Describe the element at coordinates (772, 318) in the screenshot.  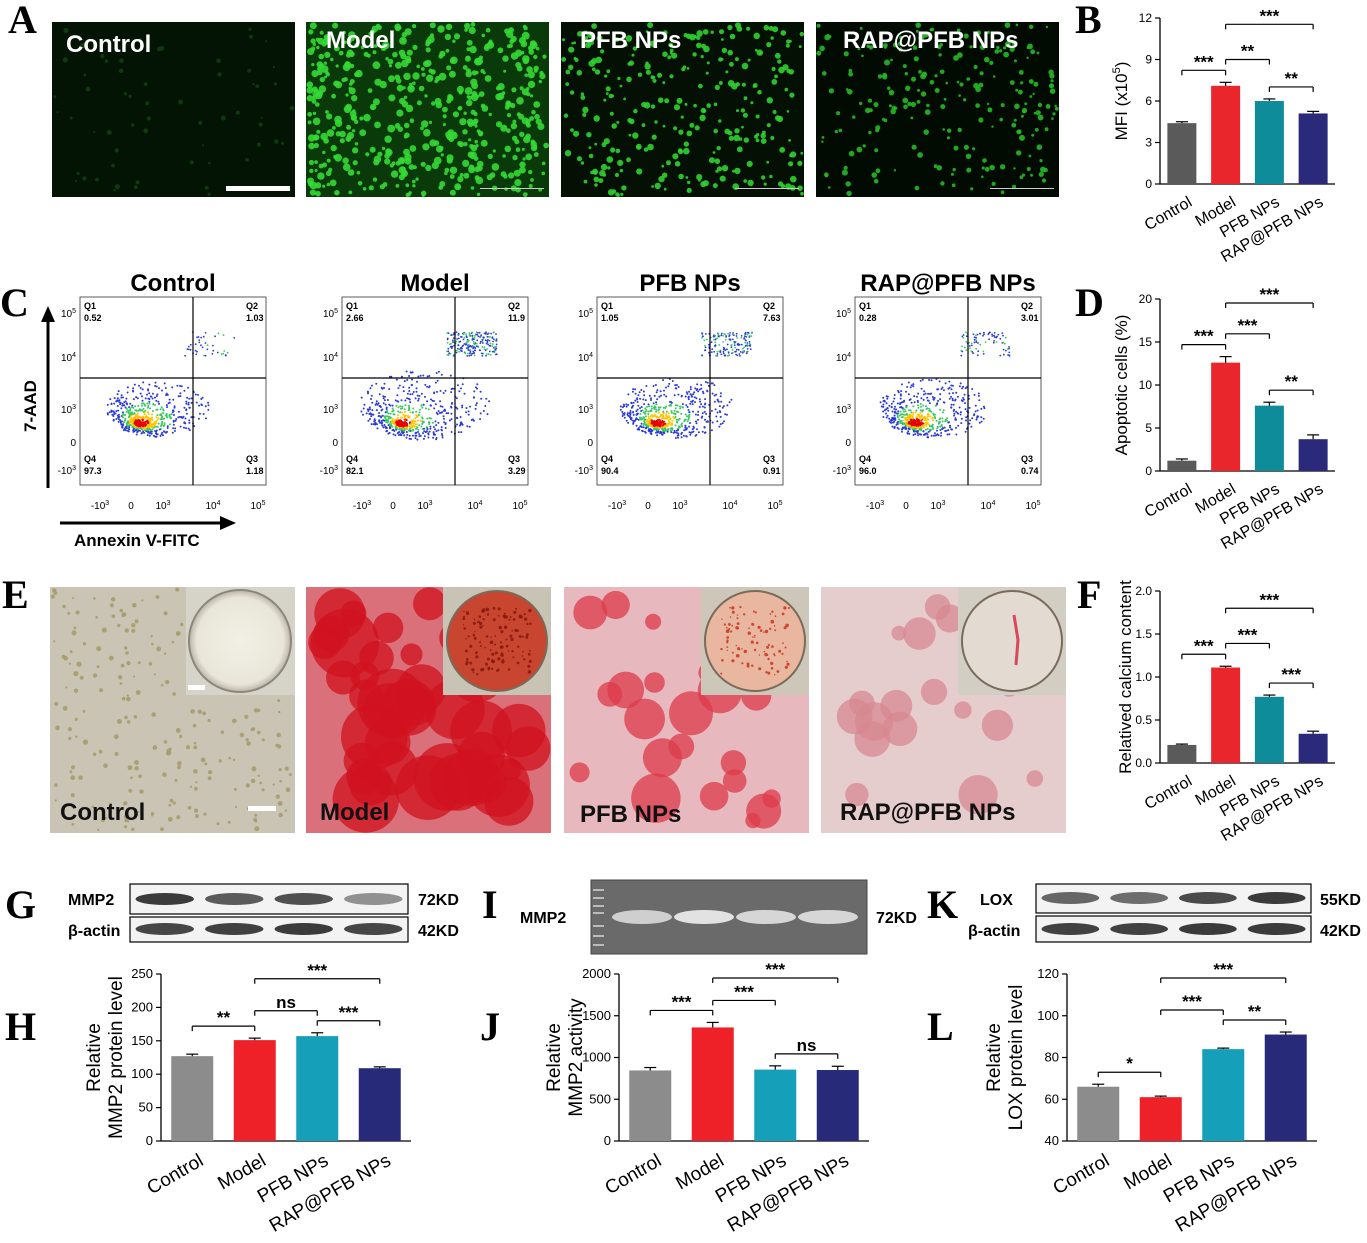
I see `quadrant-value: 7.63` at that location.